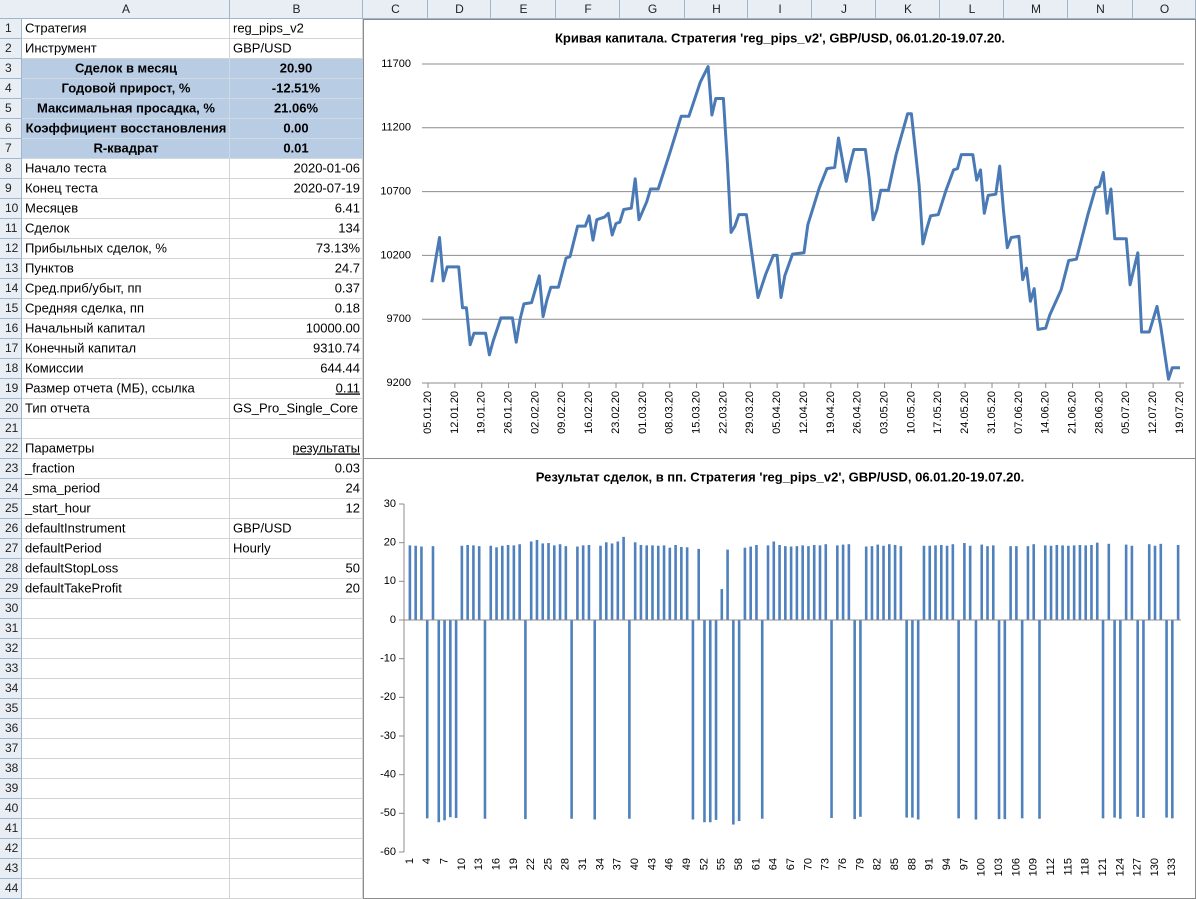 The width and height of the screenshot is (1196, 899). Describe the element at coordinates (965, 412) in the screenshot. I see `x-tick-label: 24.05.20` at that location.